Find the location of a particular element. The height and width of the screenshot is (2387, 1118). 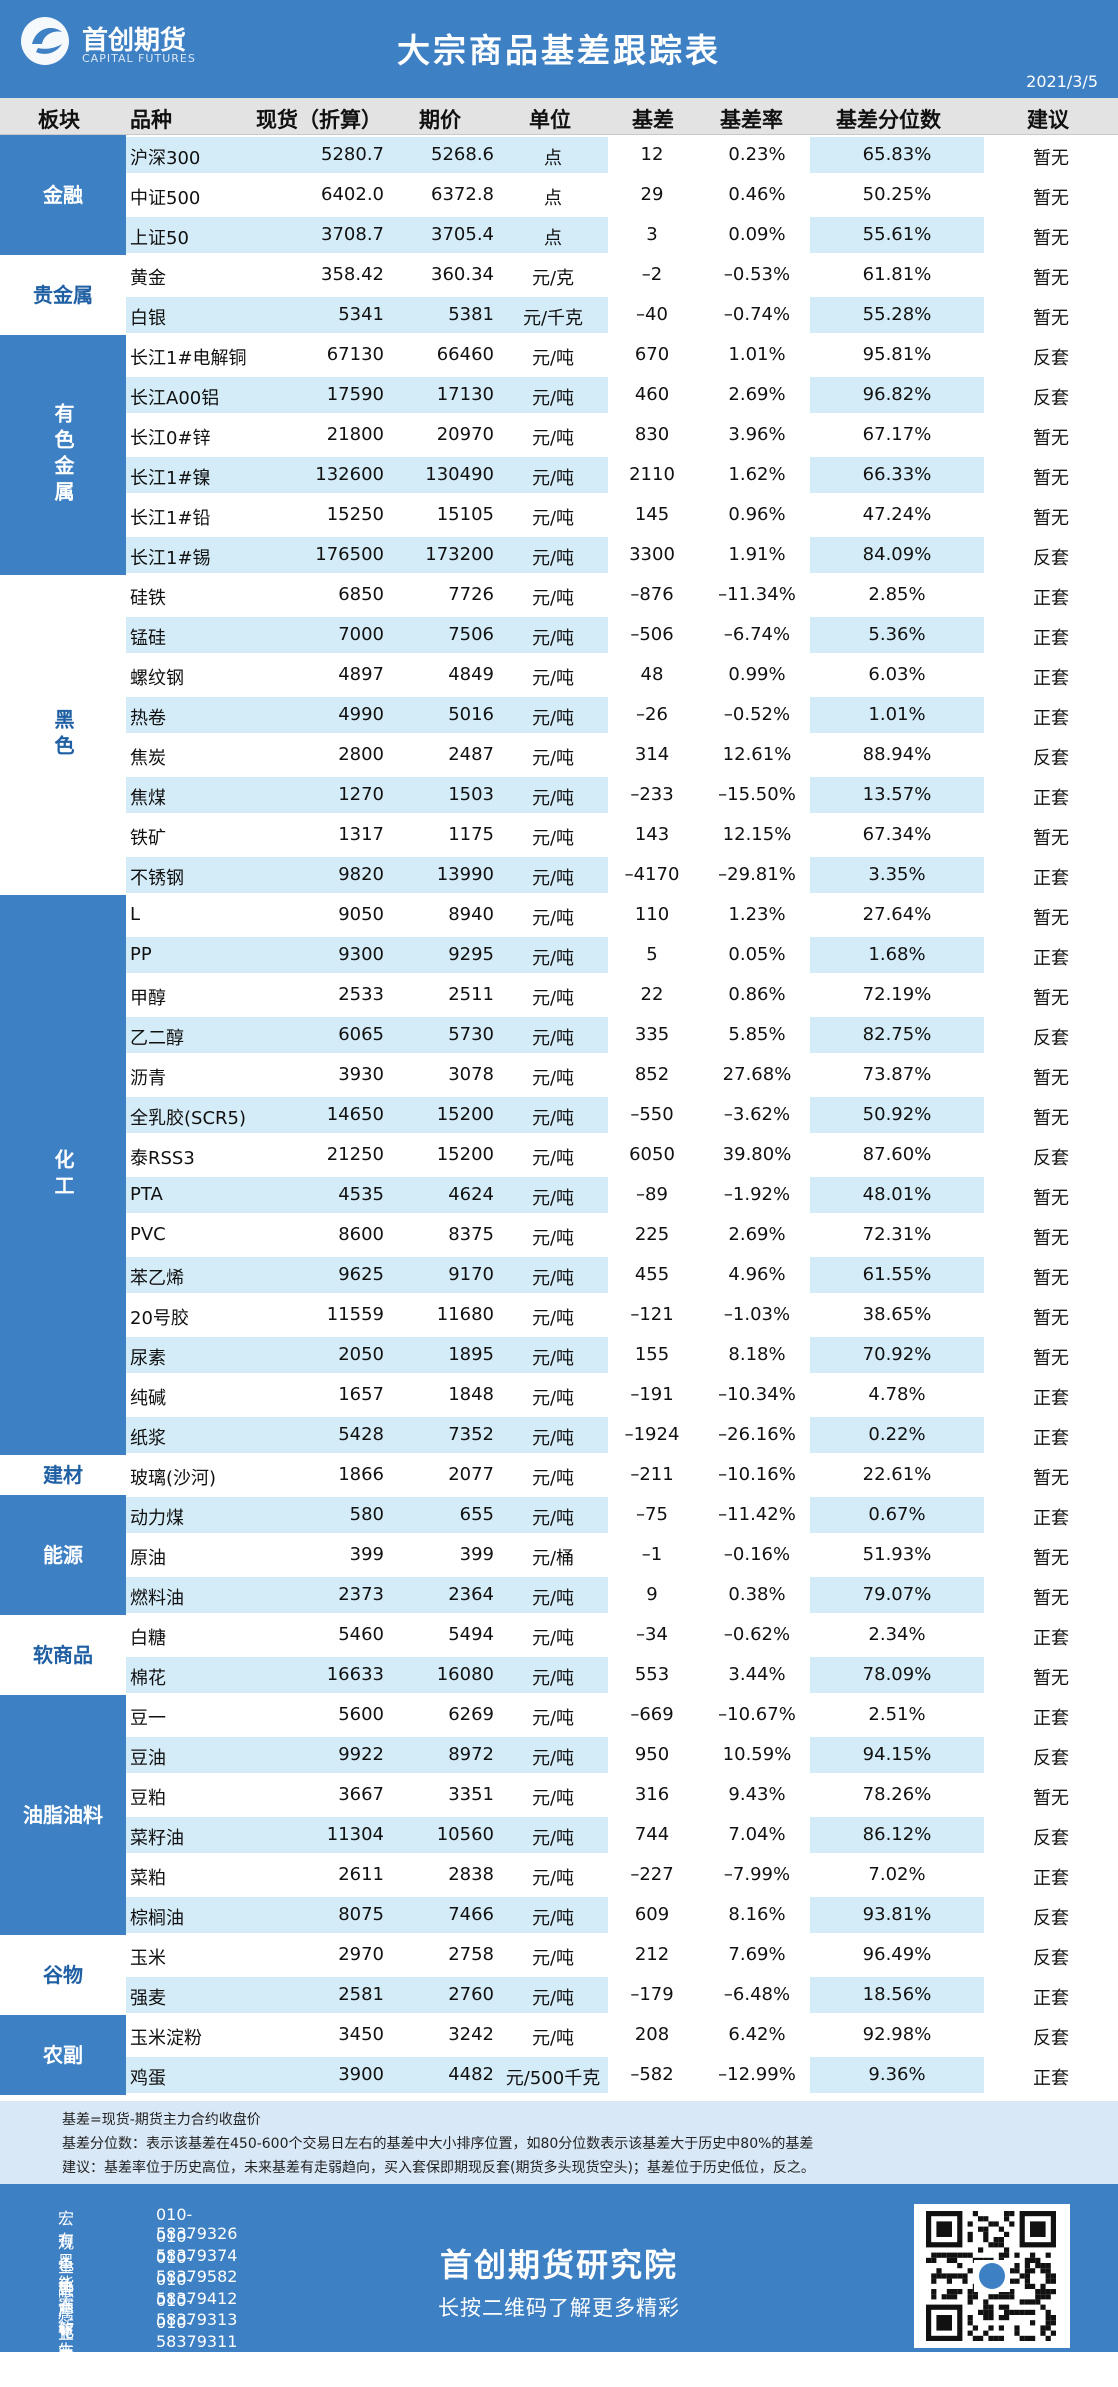

cell-basis: 208 is located at coordinates (652, 2034).